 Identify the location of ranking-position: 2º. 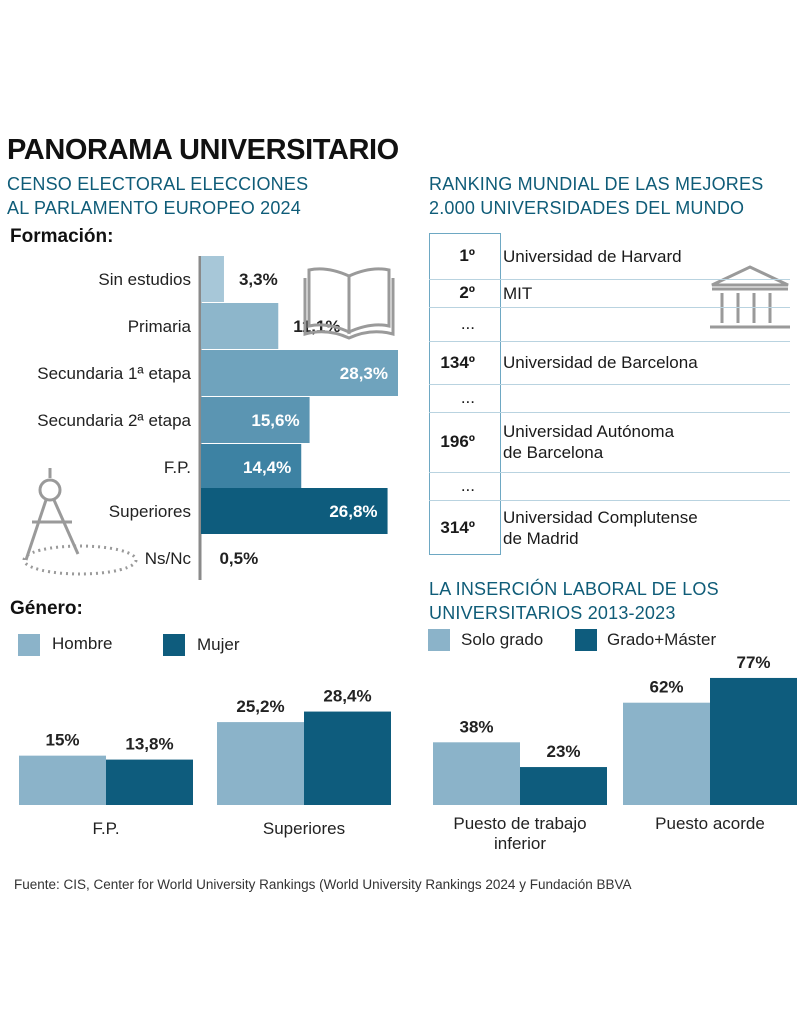
(467, 292).